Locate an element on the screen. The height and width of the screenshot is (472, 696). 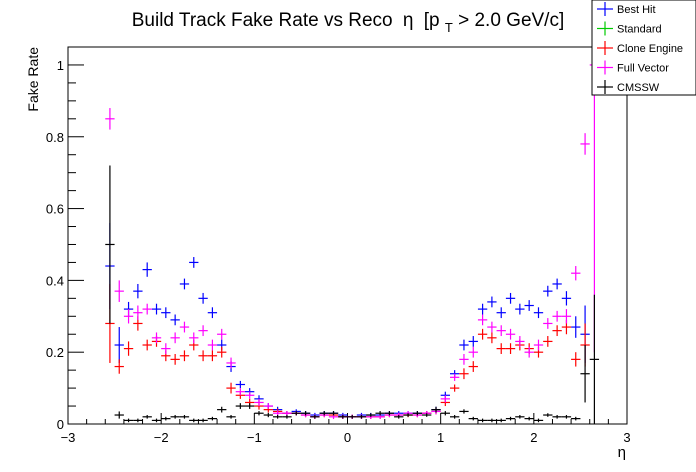
legend-label: Clone Engine is located at coordinates (650, 49).